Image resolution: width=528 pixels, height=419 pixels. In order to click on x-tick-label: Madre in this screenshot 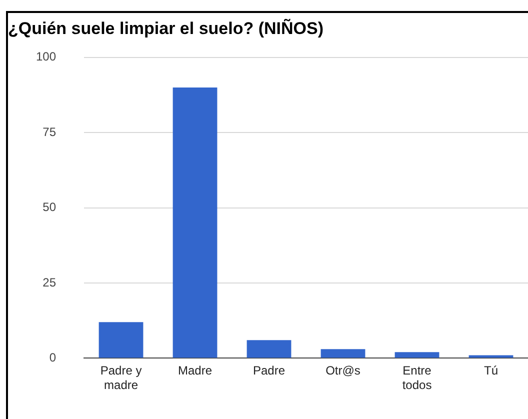, I will do `click(195, 371)`.